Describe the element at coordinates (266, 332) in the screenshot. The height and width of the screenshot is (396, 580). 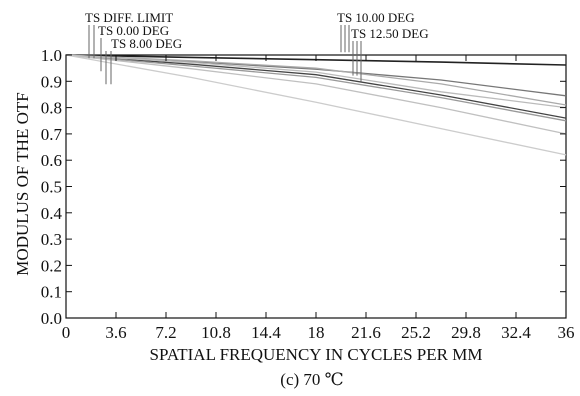
I see `x-tick-label: 14.4` at that location.